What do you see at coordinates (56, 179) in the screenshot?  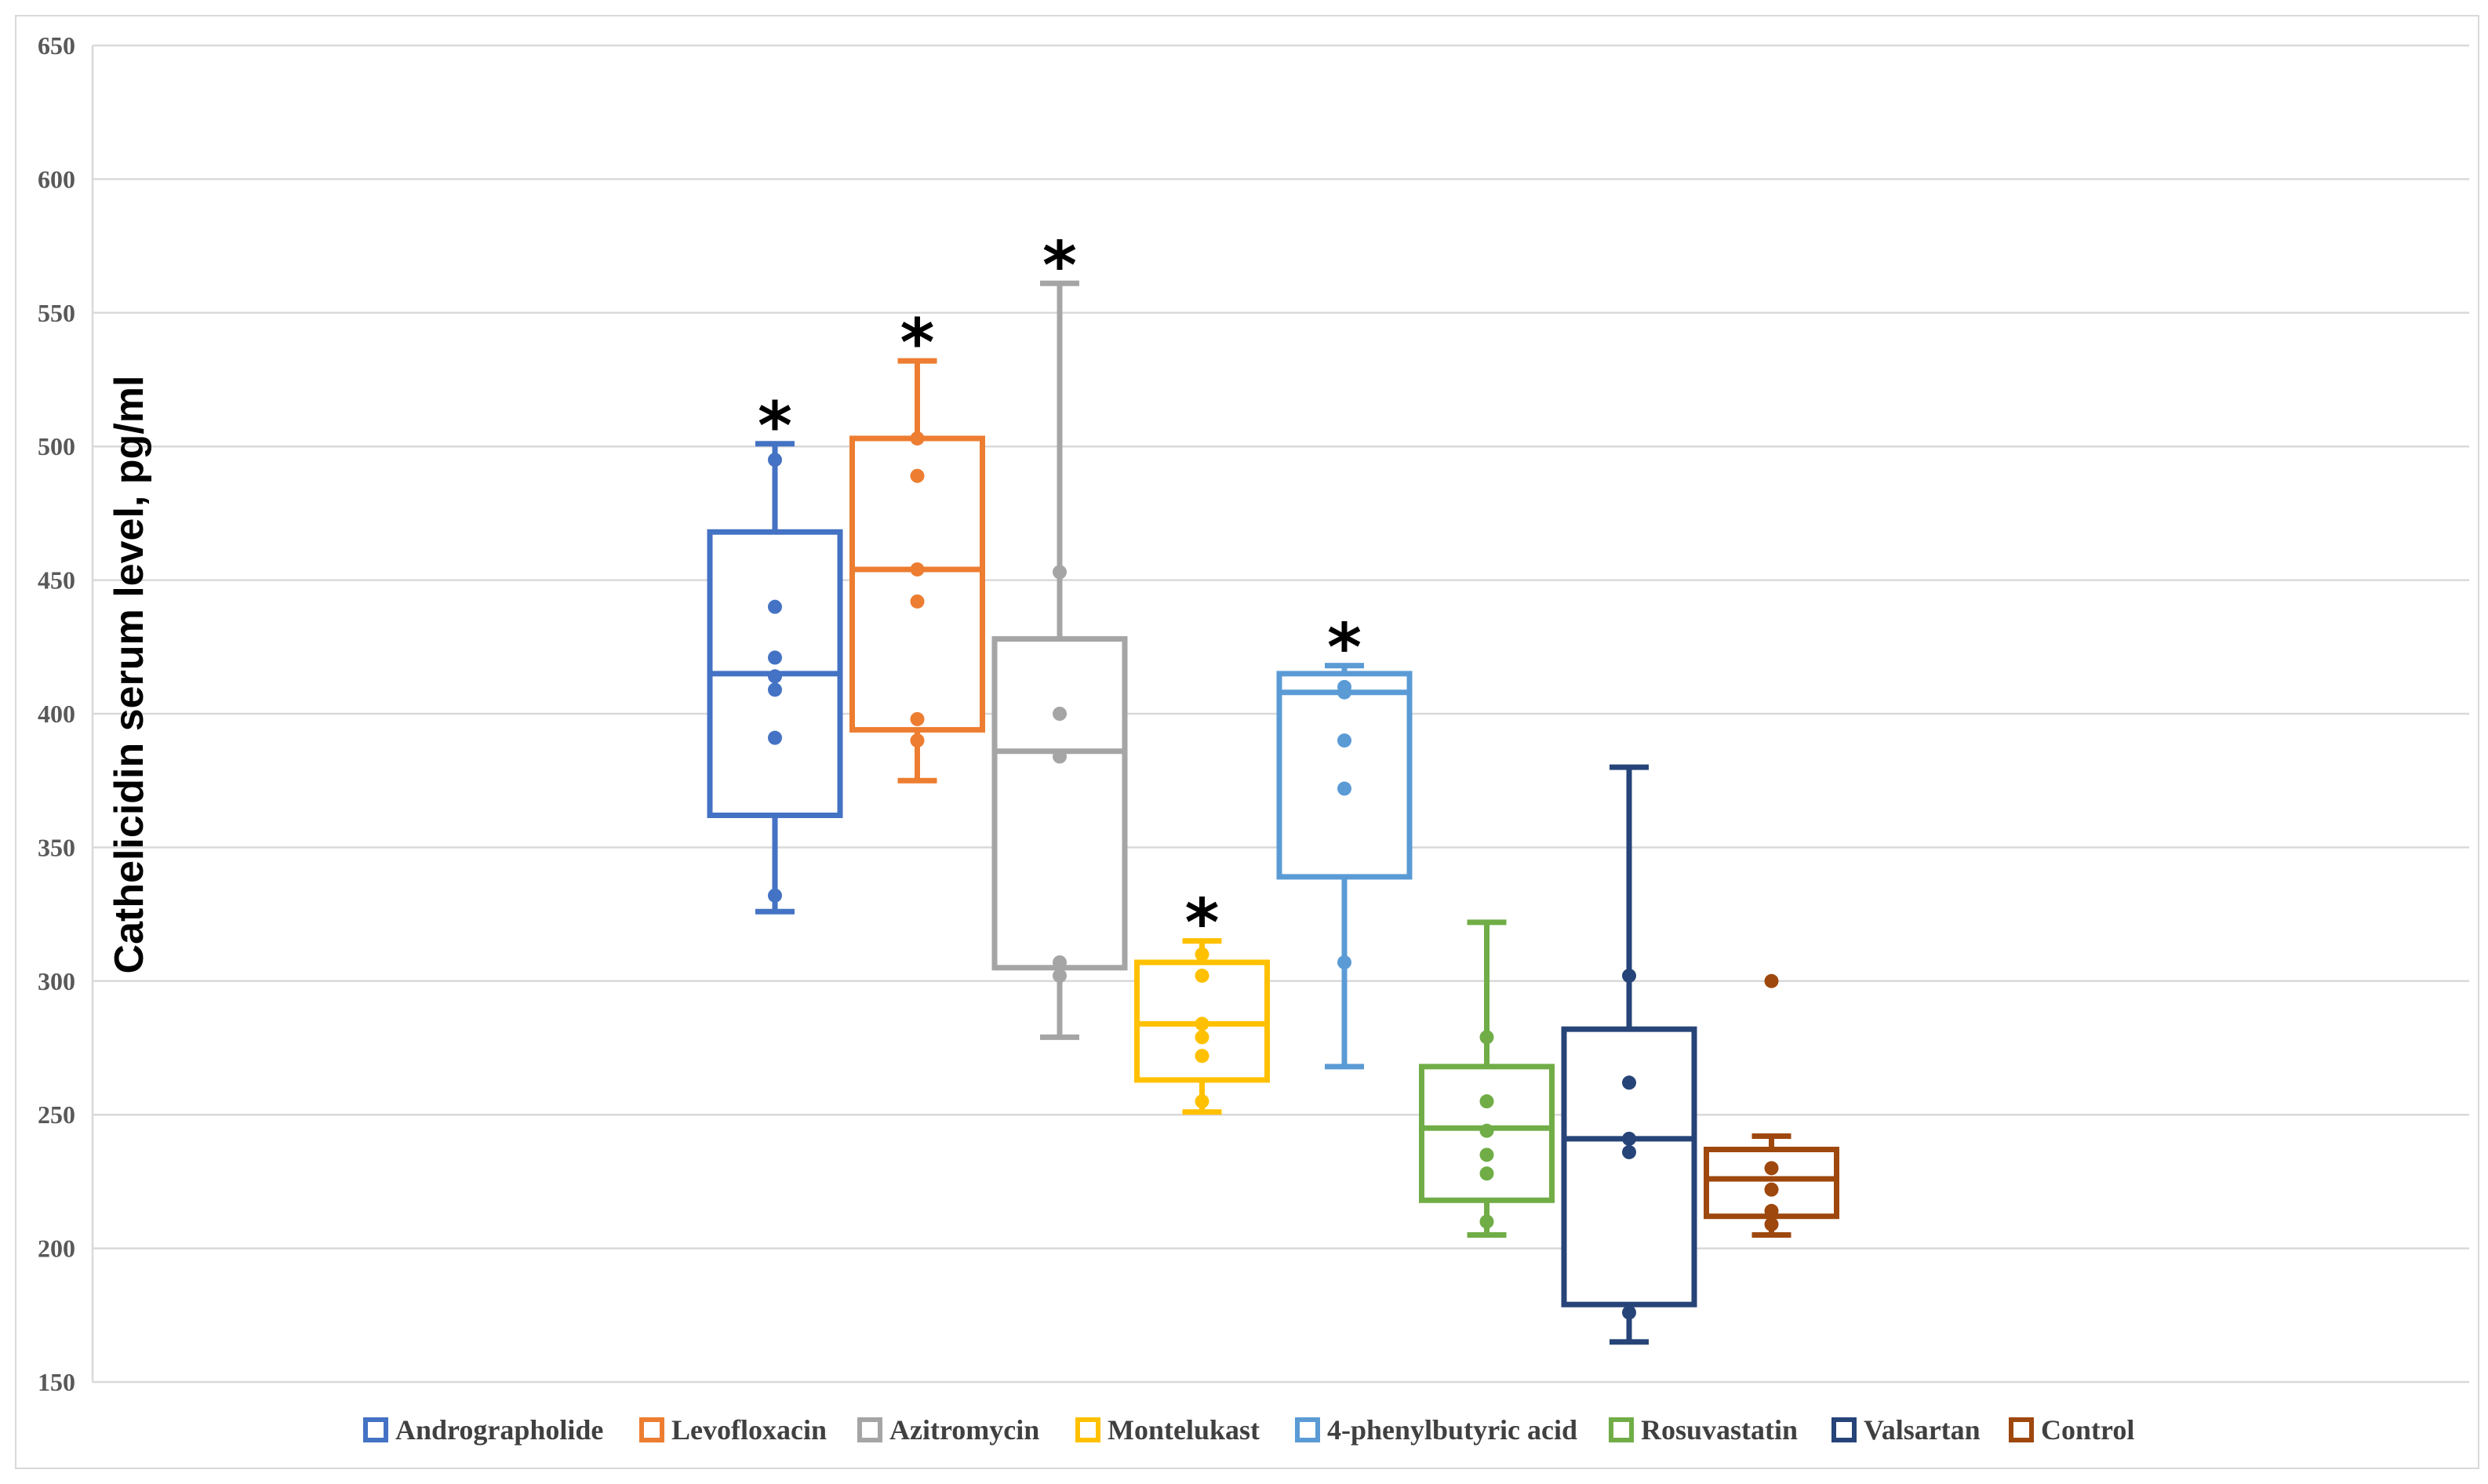 I see `y-tick-label: 600` at bounding box center [56, 179].